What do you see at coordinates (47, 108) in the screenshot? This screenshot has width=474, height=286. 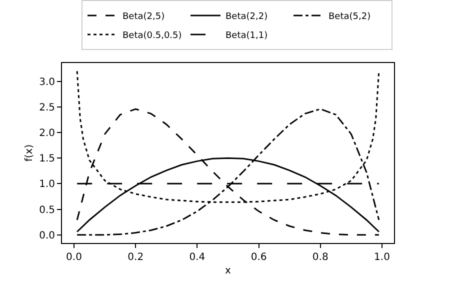 I see `y-tick-label: 2.5` at bounding box center [47, 108].